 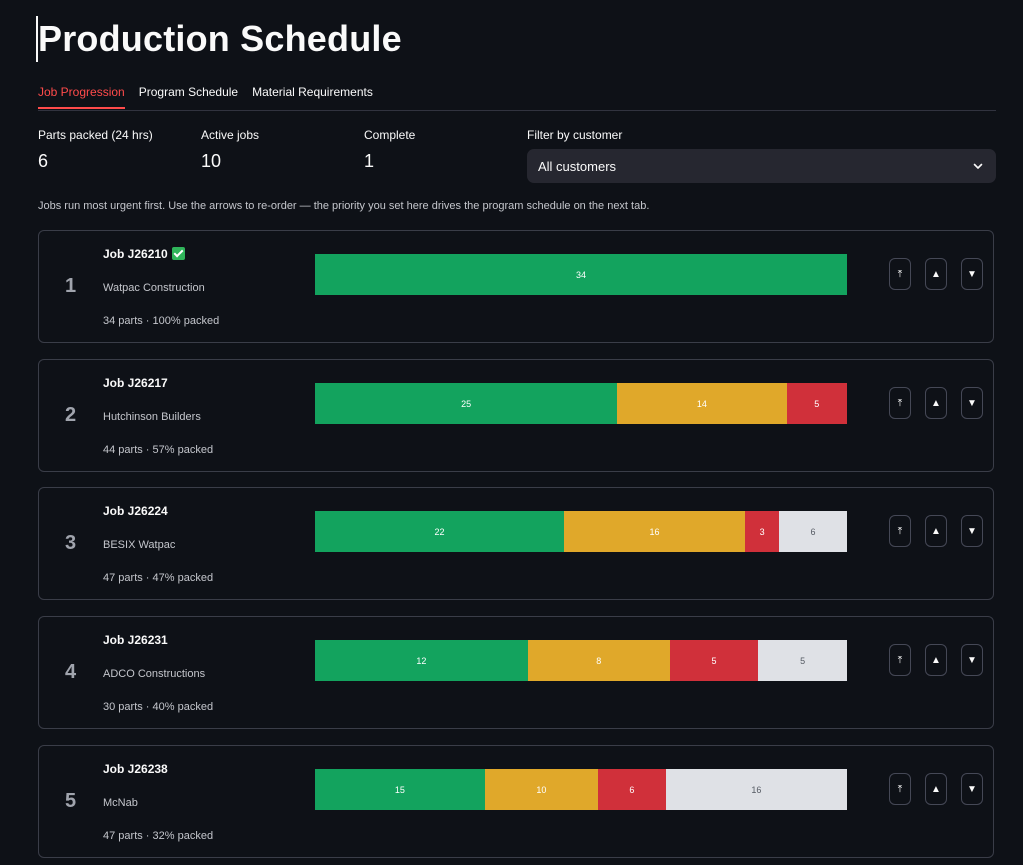 What do you see at coordinates (95, 149) in the screenshot?
I see `metric-parts-packed: Parts packed (24 hrs) 6` at bounding box center [95, 149].